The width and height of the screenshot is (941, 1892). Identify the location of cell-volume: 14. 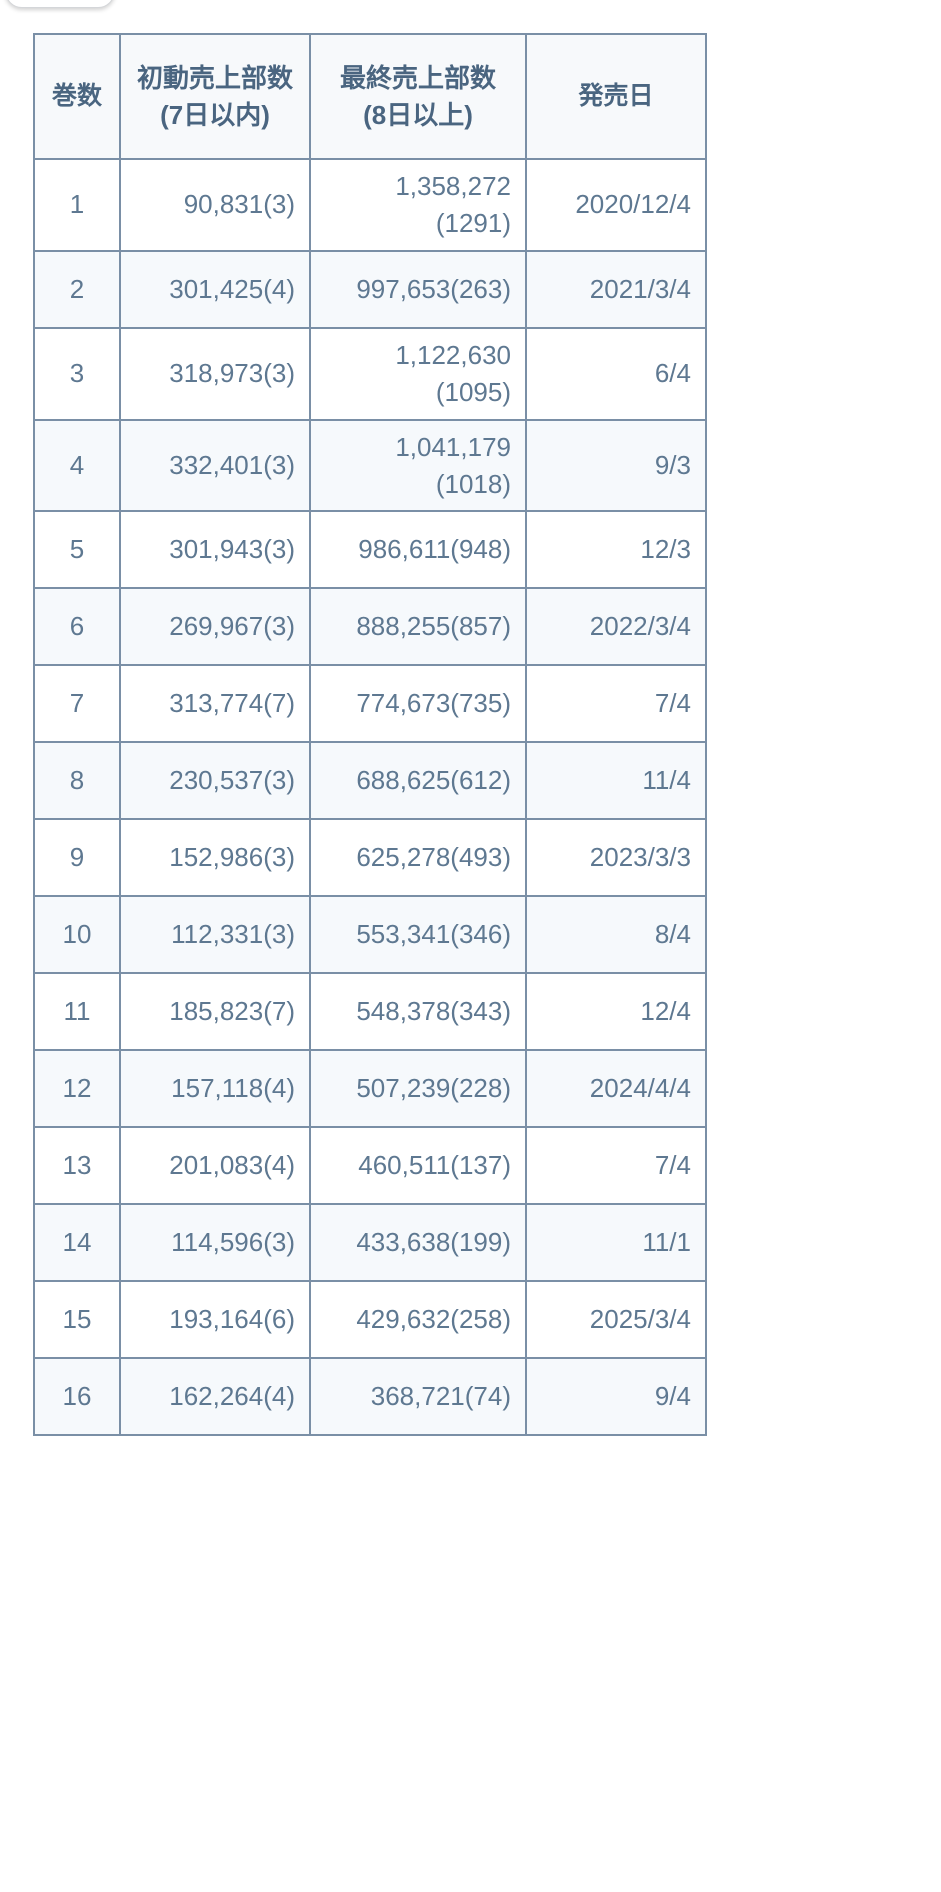
(77, 1243).